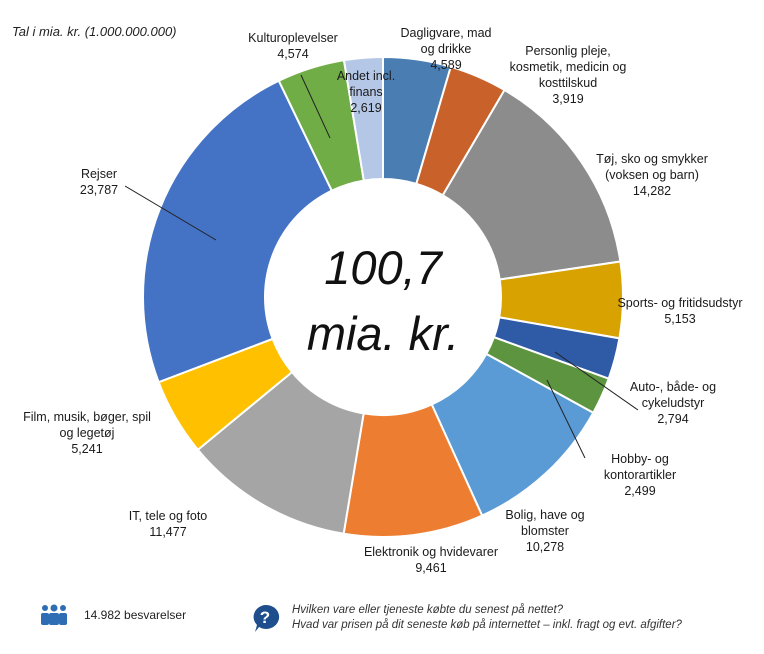  What do you see at coordinates (640, 475) in the screenshot?
I see `slice-label-hobby-og-kontorartikler: Hobby- og kontorartikler 2,499` at bounding box center [640, 475].